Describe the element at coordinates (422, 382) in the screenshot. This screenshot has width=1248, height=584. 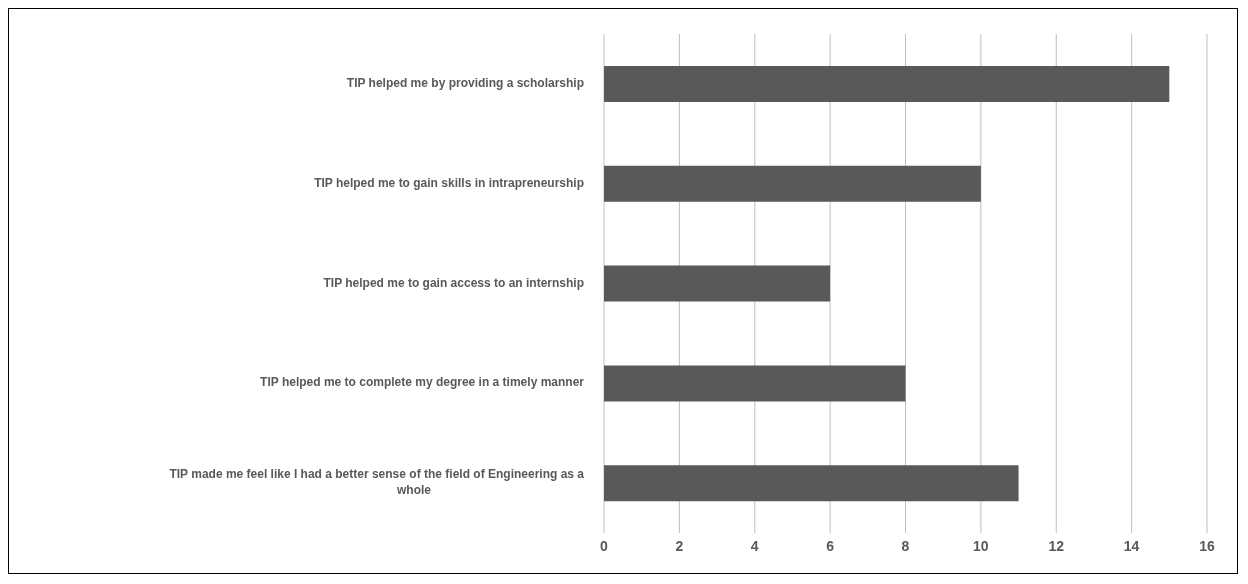
I see `y-tick-label: TIP helped me to complete my degree in a timely manner` at that location.